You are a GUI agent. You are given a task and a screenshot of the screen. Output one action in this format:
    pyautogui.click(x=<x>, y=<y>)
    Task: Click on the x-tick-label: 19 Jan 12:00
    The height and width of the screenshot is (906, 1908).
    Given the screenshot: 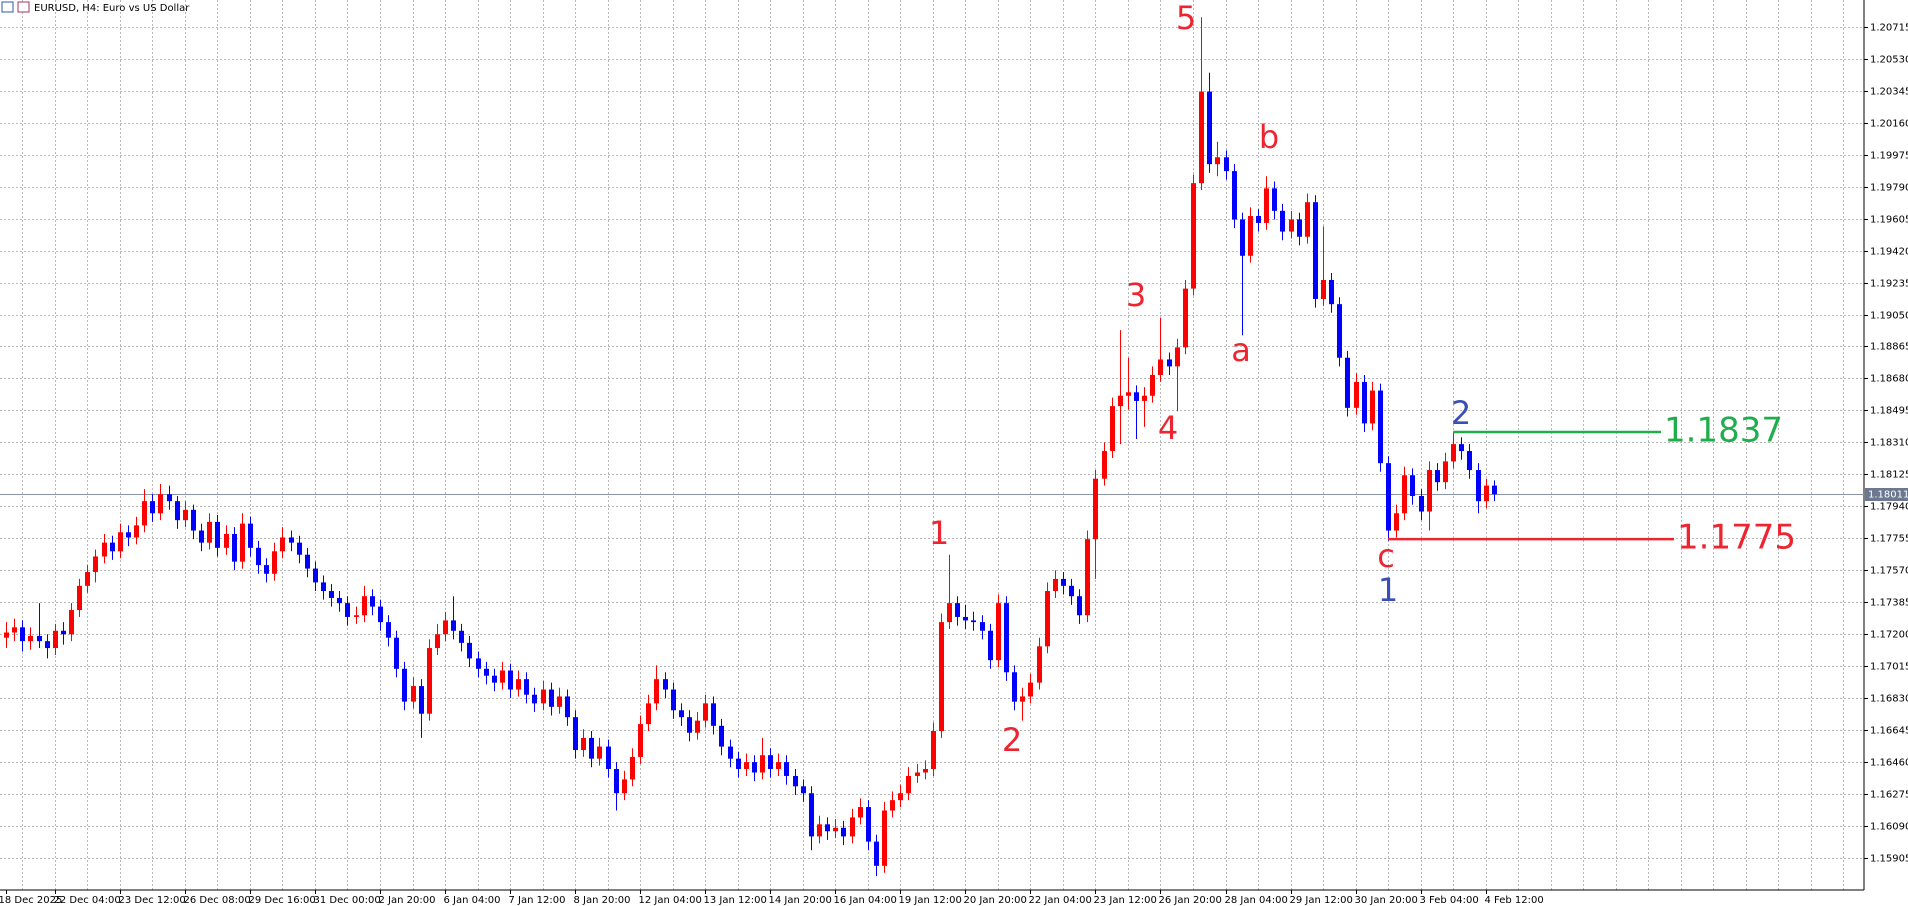 What is the action you would take?
    pyautogui.click(x=930, y=900)
    